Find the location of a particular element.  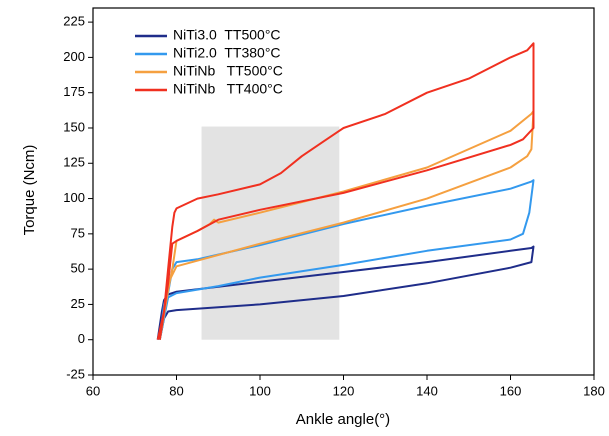

x-tick-label: 100 is located at coordinates (260, 390).